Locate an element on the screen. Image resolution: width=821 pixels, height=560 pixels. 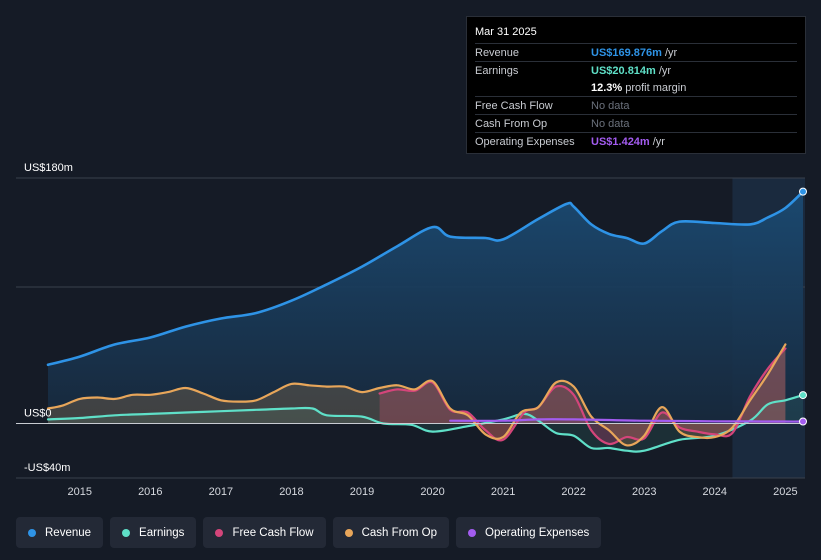
tooltip-row-earnings: Earnings US$20.814m /yr is located at coordinates (636, 70).